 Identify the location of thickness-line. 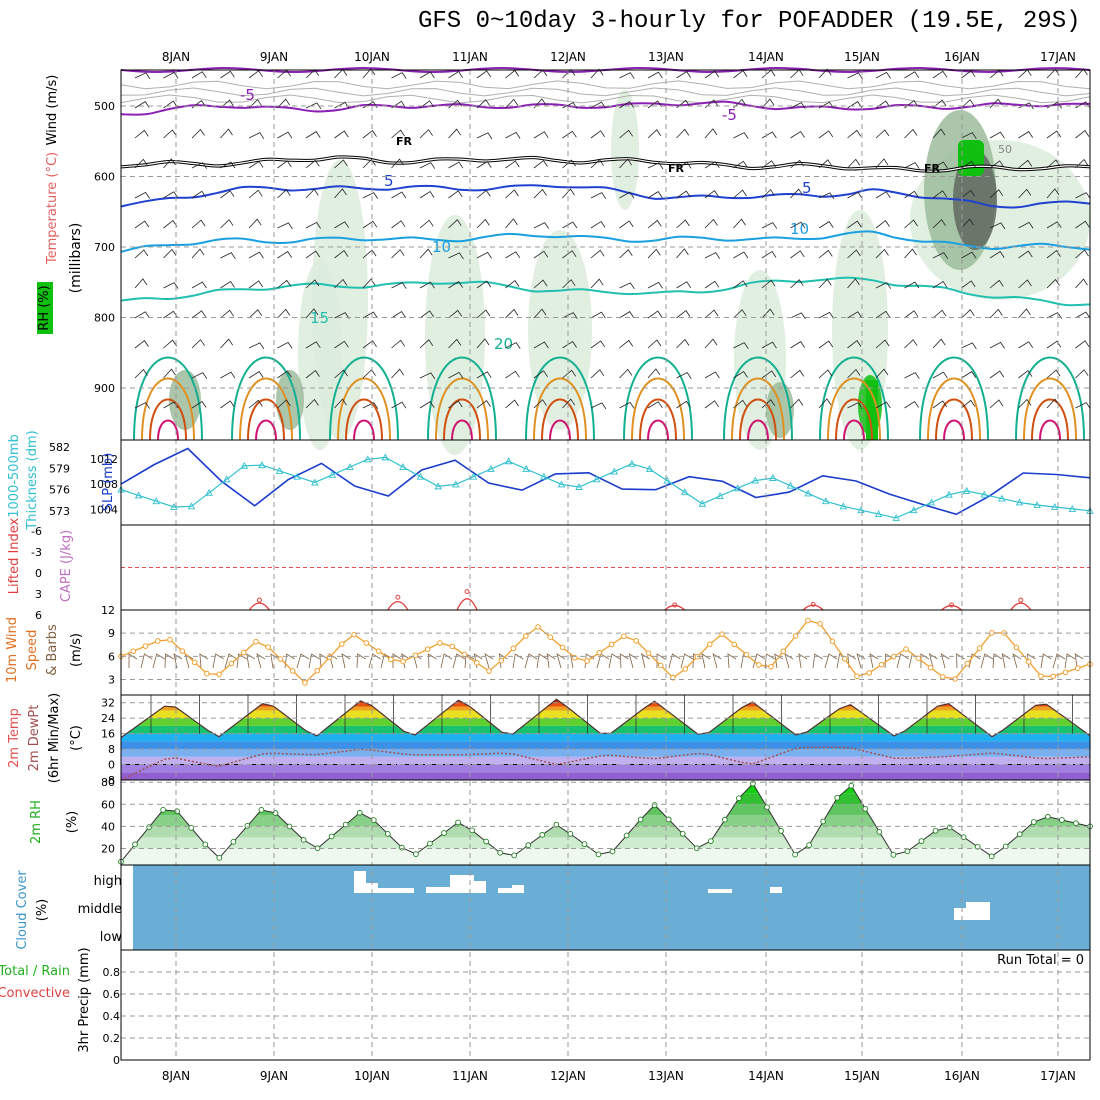
(605, 487).